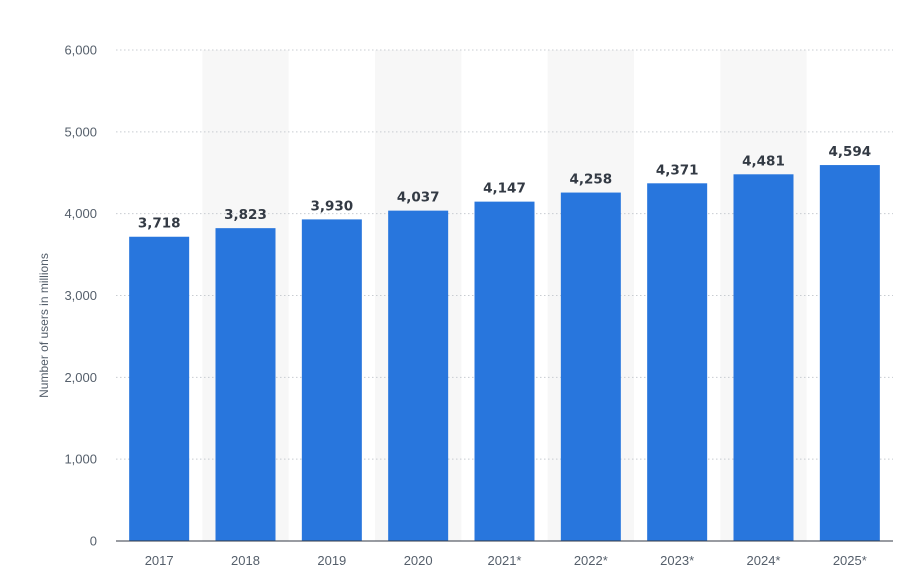  What do you see at coordinates (245, 215) in the screenshot?
I see `data-label: 3,823` at bounding box center [245, 215].